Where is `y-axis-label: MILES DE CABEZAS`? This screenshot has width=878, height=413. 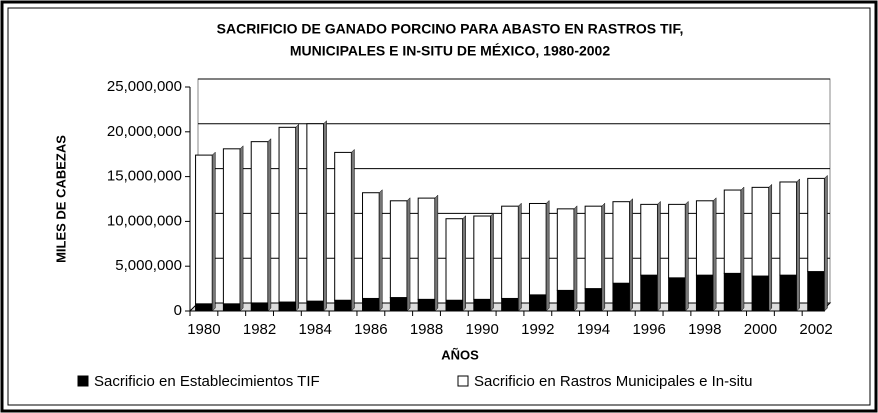 y-axis-label: MILES DE CABEZAS is located at coordinates (60, 199).